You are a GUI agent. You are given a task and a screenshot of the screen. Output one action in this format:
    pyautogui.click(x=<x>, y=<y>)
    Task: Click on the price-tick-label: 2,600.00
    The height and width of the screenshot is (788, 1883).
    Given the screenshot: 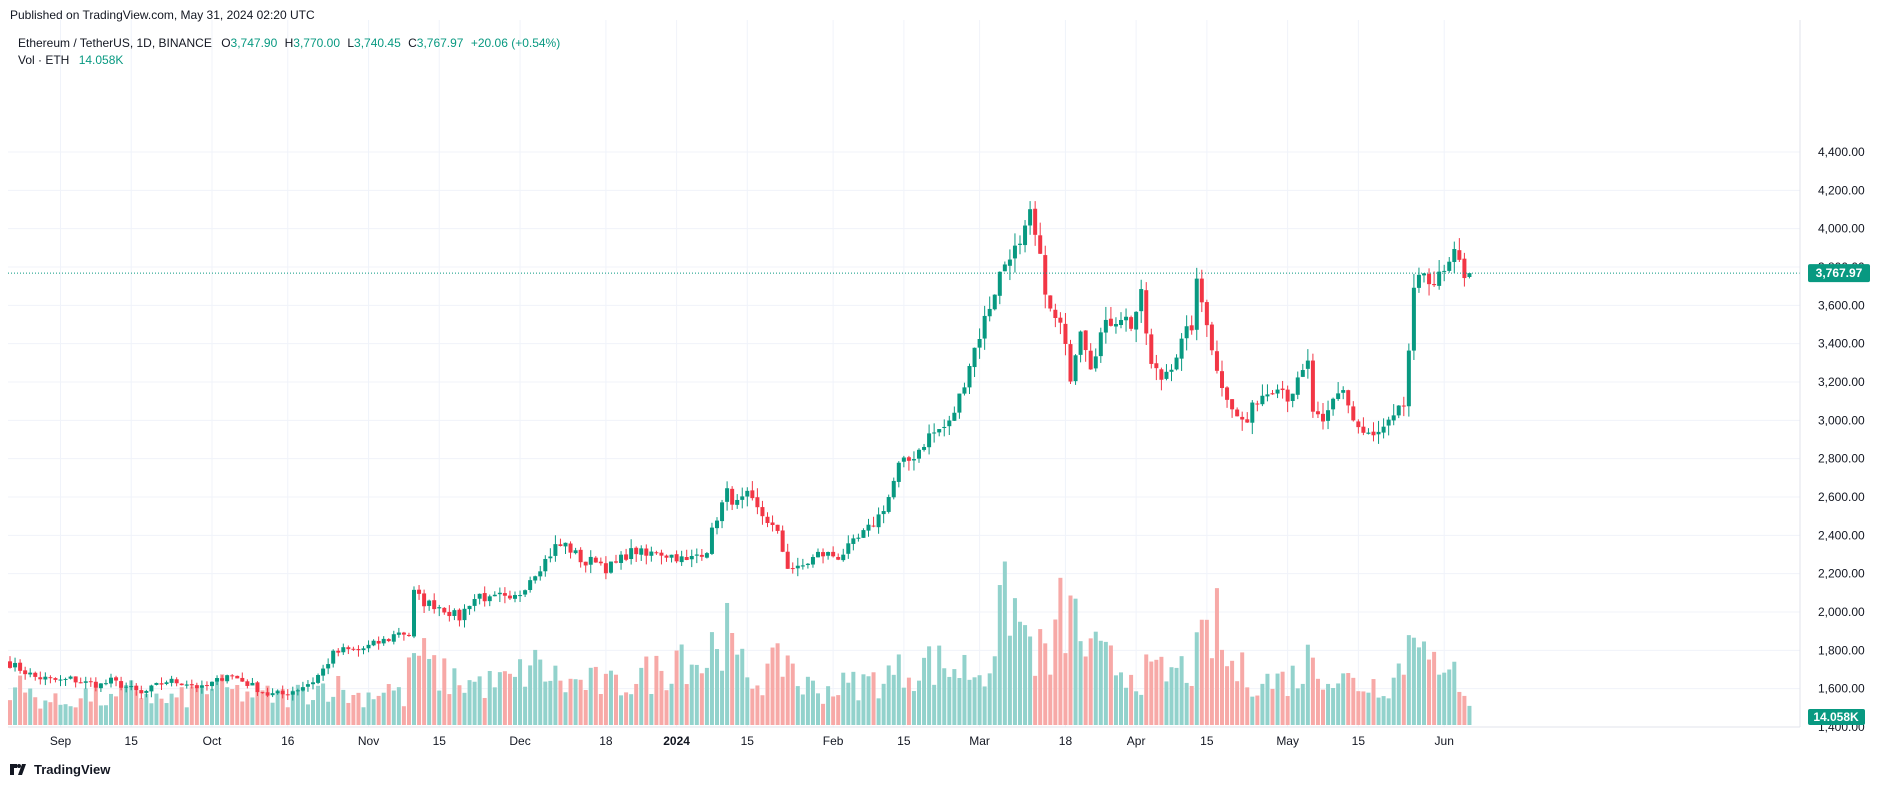 What is the action you would take?
    pyautogui.click(x=1841, y=497)
    